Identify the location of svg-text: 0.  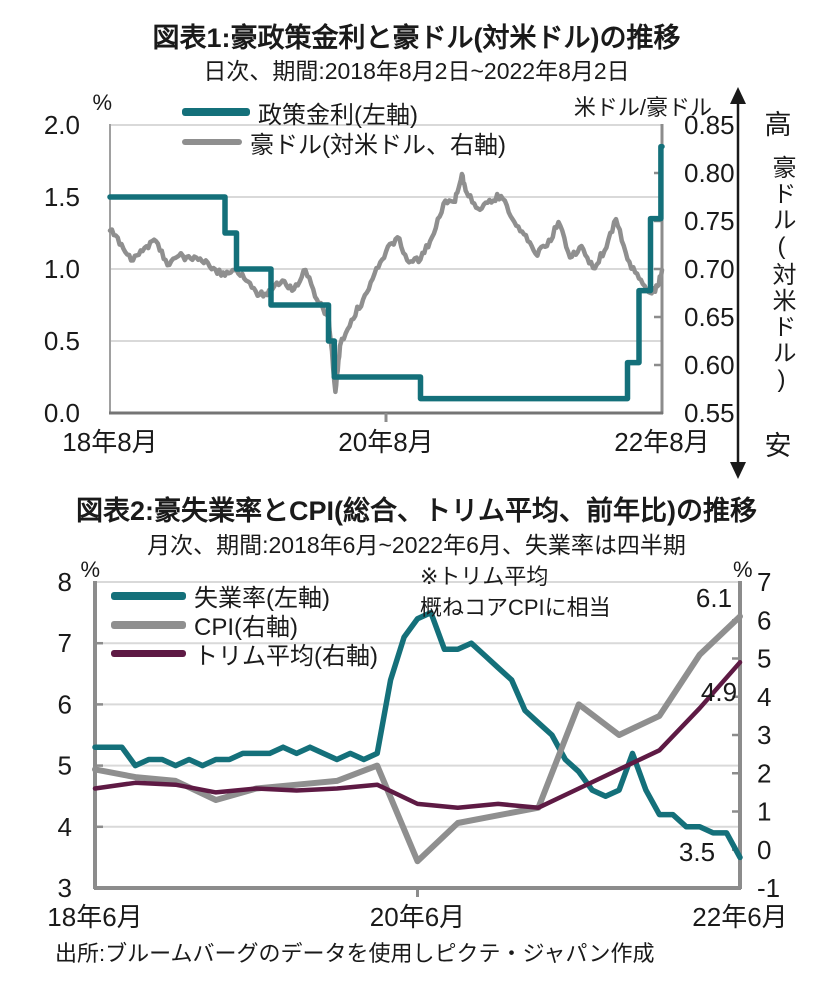
(764, 850).